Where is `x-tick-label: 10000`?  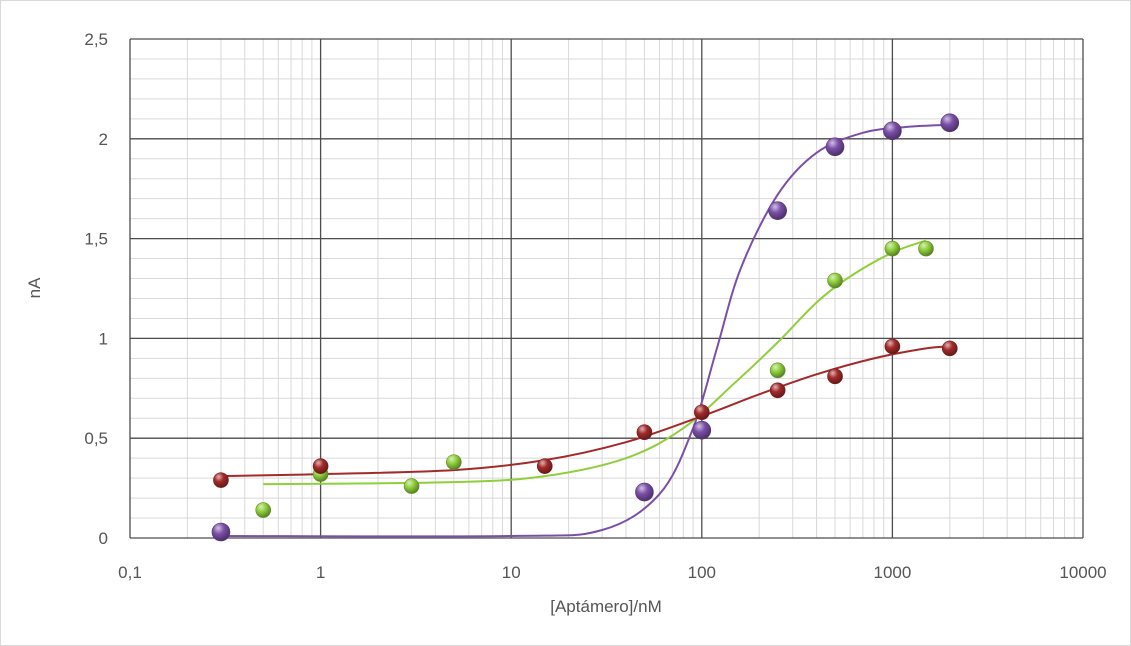 x-tick-label: 10000 is located at coordinates (1082, 572).